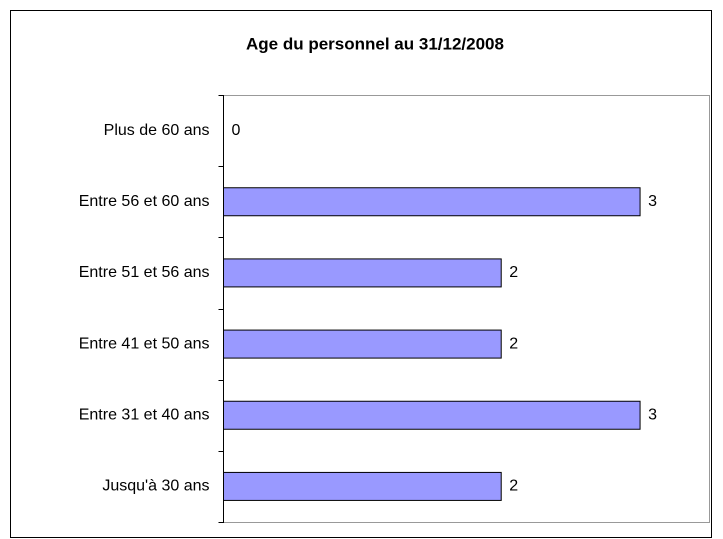  Describe the element at coordinates (144, 343) in the screenshot. I see `y-tick-label: Entre 41 et 50 ans` at that location.